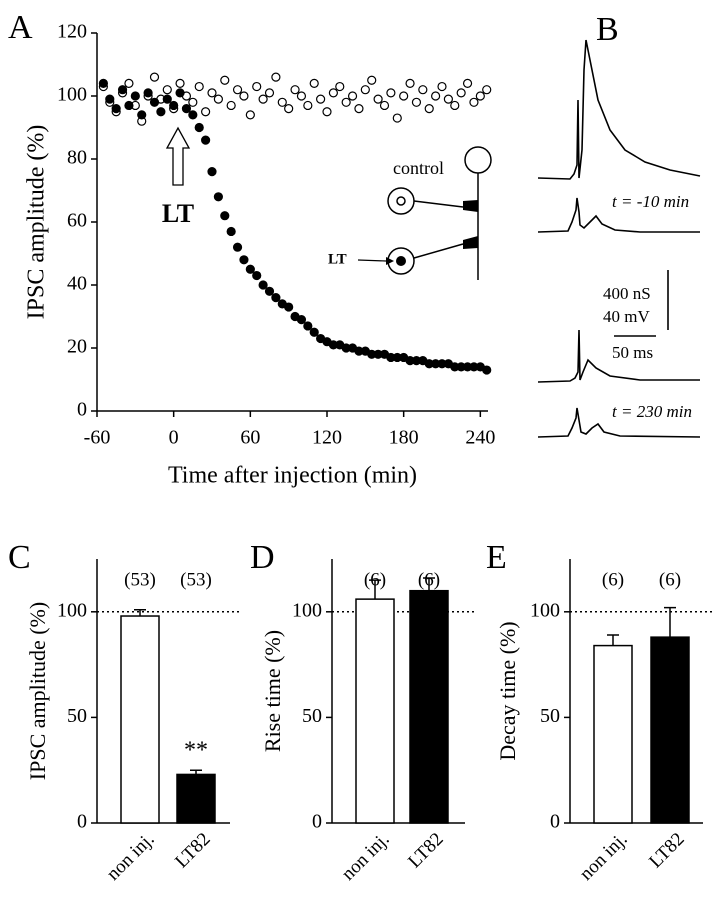  Describe the element at coordinates (272, 691) in the screenshot. I see `y-axis-title: Rise time (%)` at that location.